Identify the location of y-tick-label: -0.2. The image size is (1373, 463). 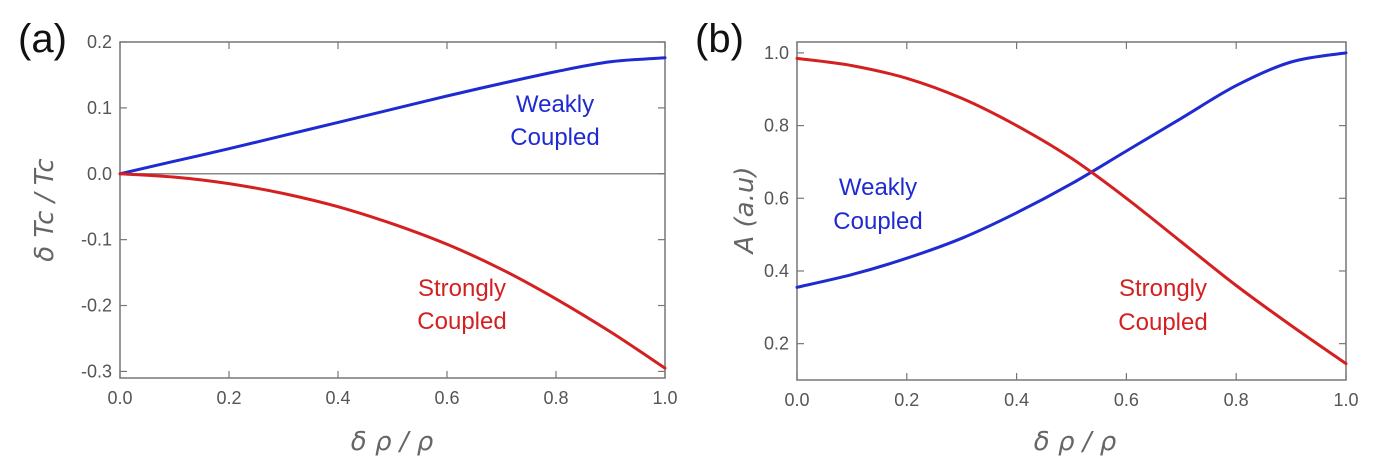
(96, 306).